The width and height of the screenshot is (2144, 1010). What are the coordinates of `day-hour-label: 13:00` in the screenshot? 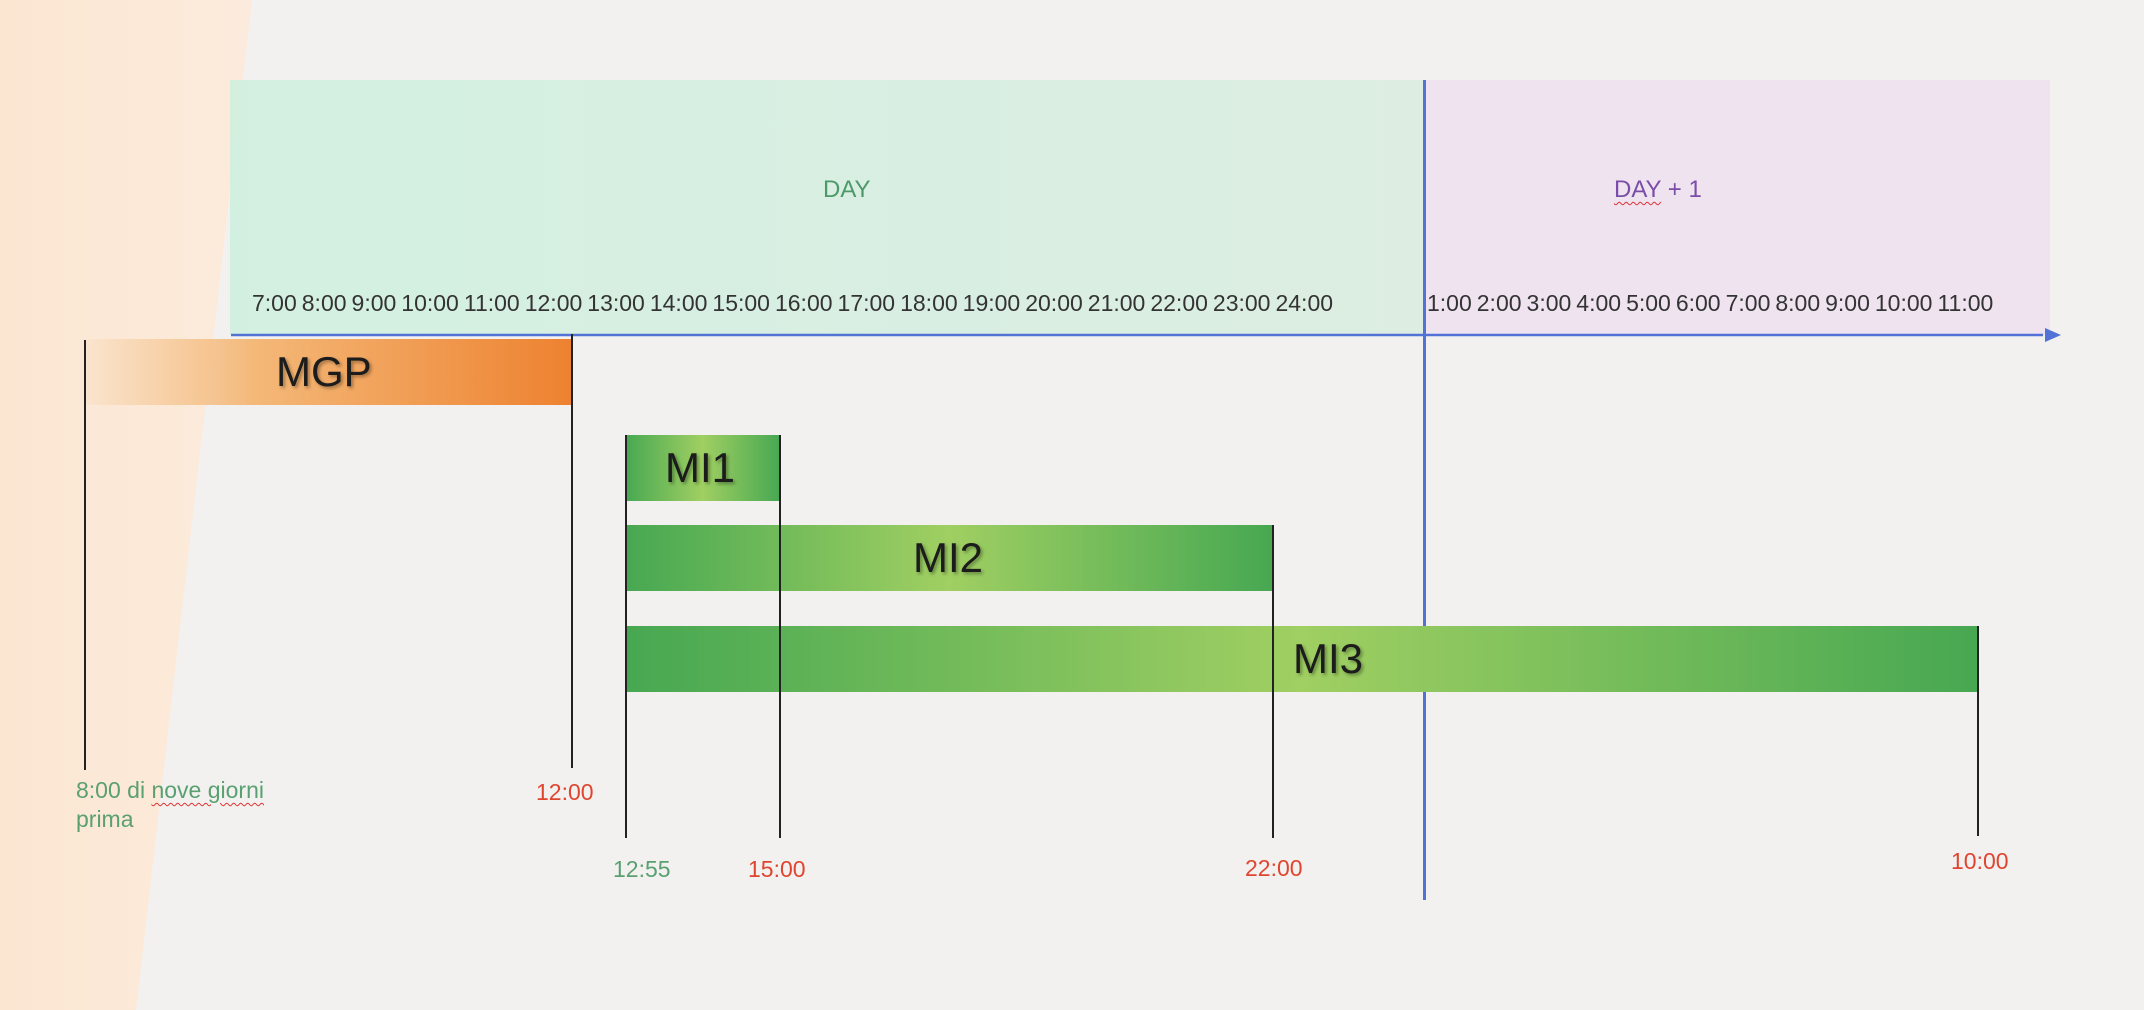 It's located at (616, 303).